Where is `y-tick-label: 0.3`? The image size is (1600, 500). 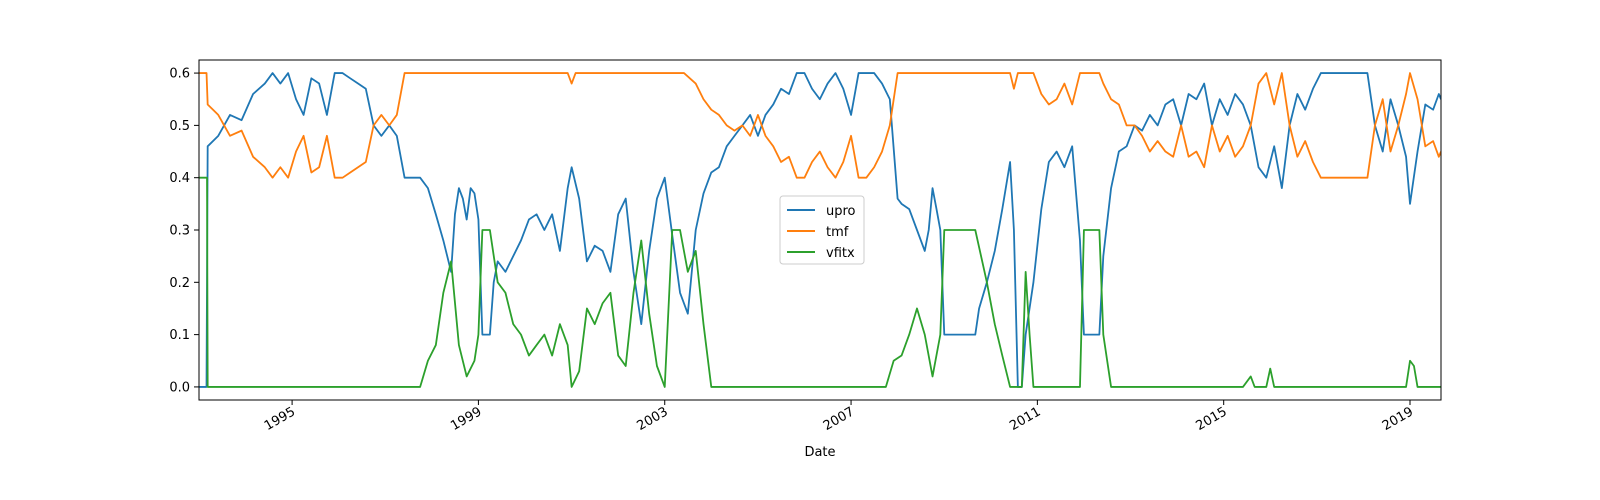
y-tick-label: 0.3 is located at coordinates (179, 231).